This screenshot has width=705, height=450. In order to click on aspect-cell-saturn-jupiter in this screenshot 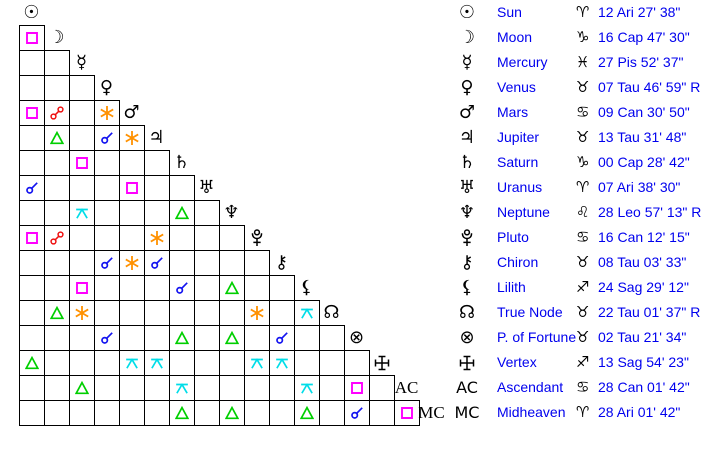, I will do `click(157, 162)`.